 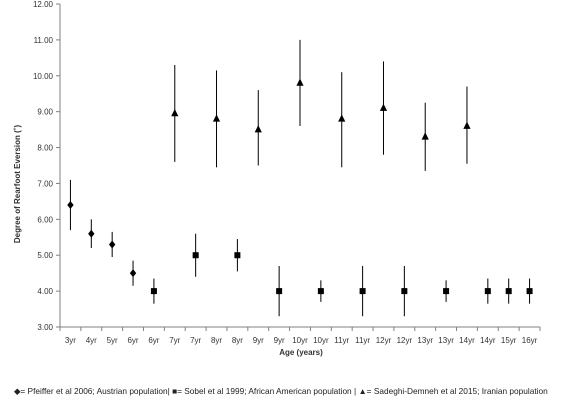 What do you see at coordinates (45, 183) in the screenshot?
I see `y-tick-label: 7.00` at bounding box center [45, 183].